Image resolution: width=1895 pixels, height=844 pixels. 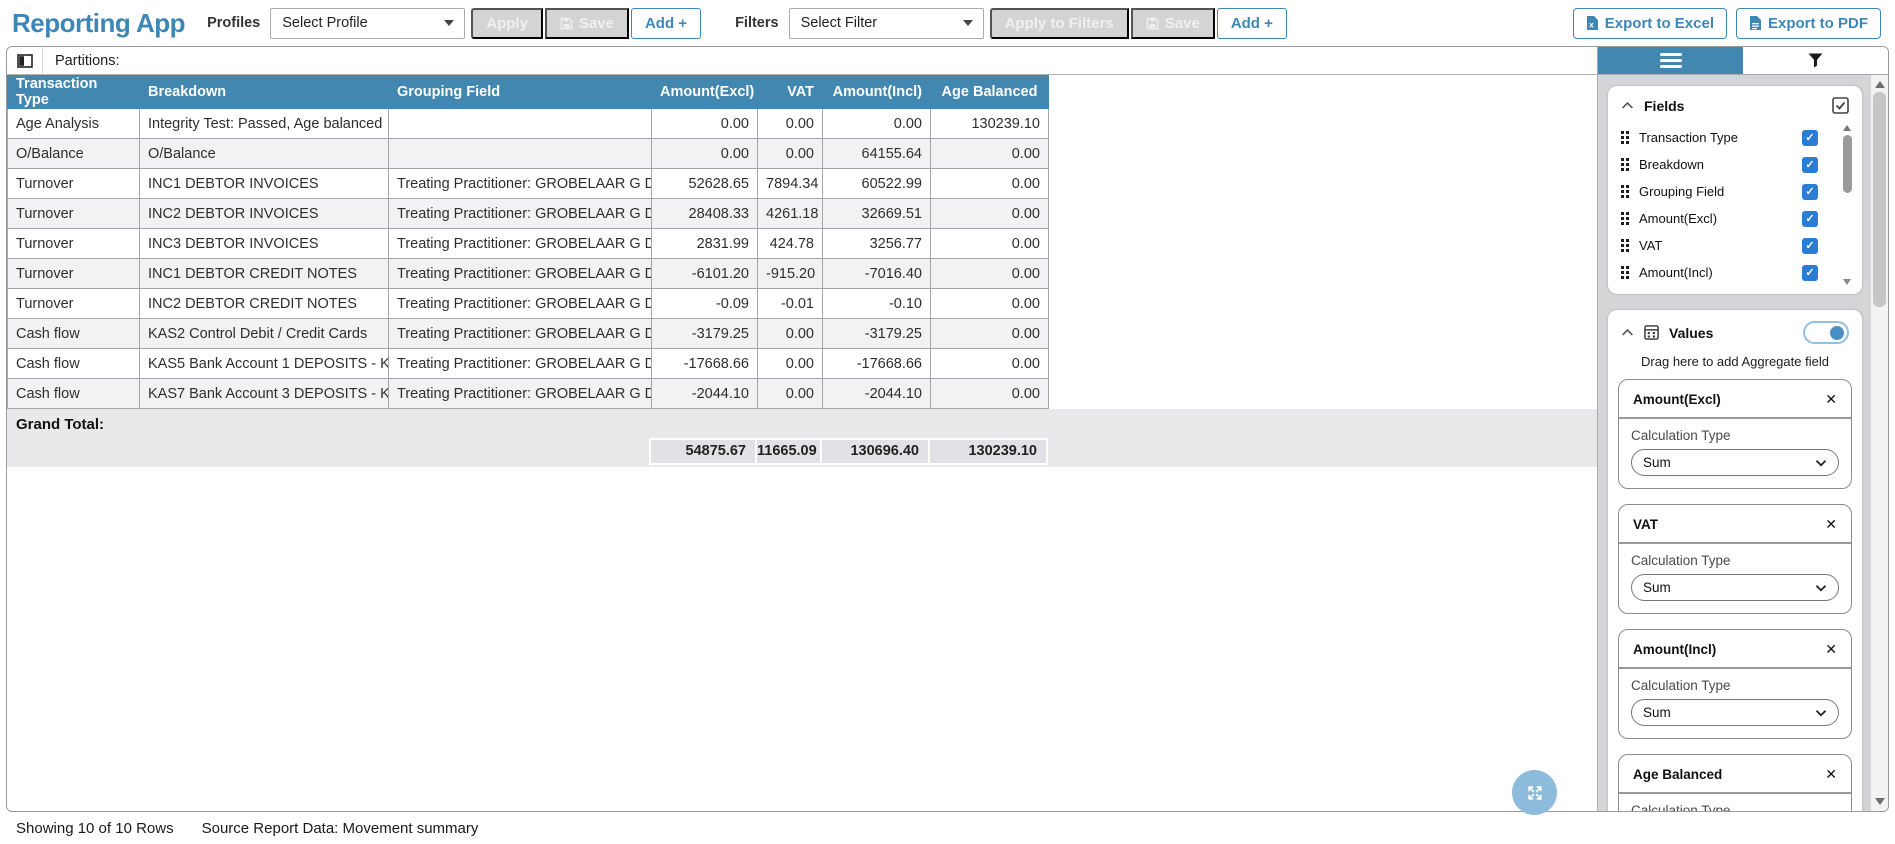 I want to click on cell-breakdown: KAS5 Bank Account 1 DEPOSITS - KAS5, so click(x=264, y=363).